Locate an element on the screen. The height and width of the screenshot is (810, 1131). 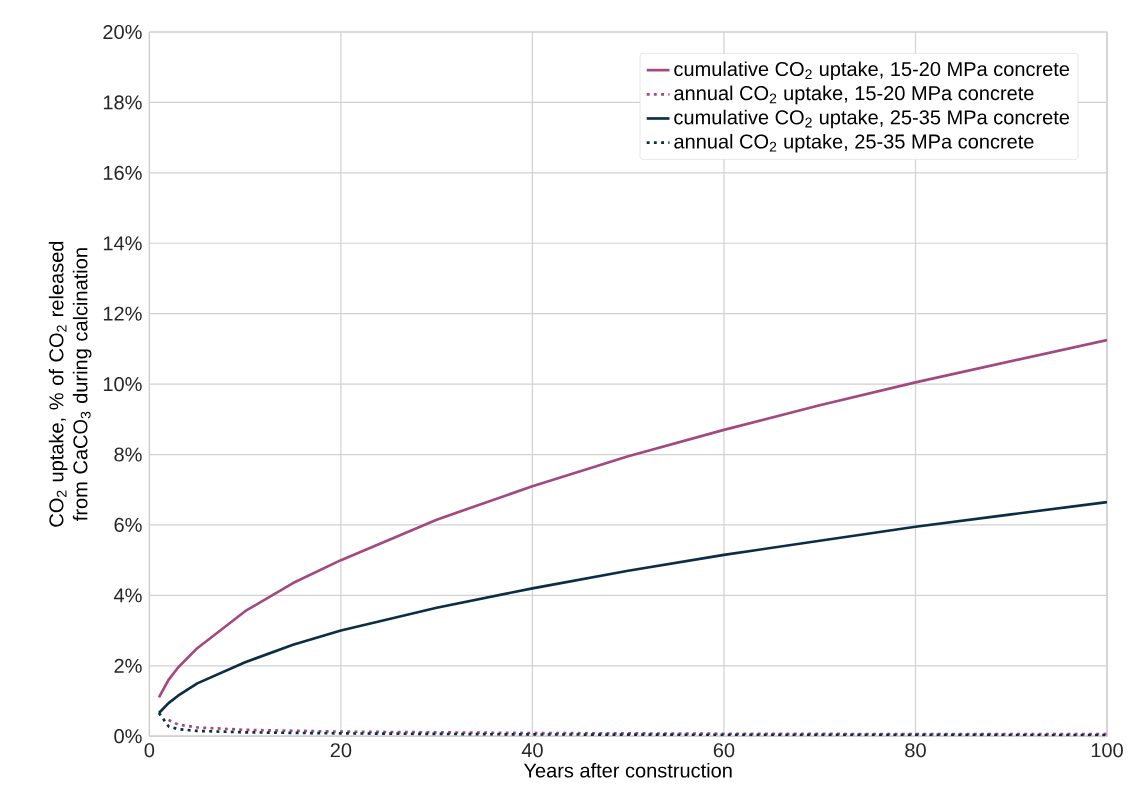
y-tick-label: 8% is located at coordinates (128, 454).